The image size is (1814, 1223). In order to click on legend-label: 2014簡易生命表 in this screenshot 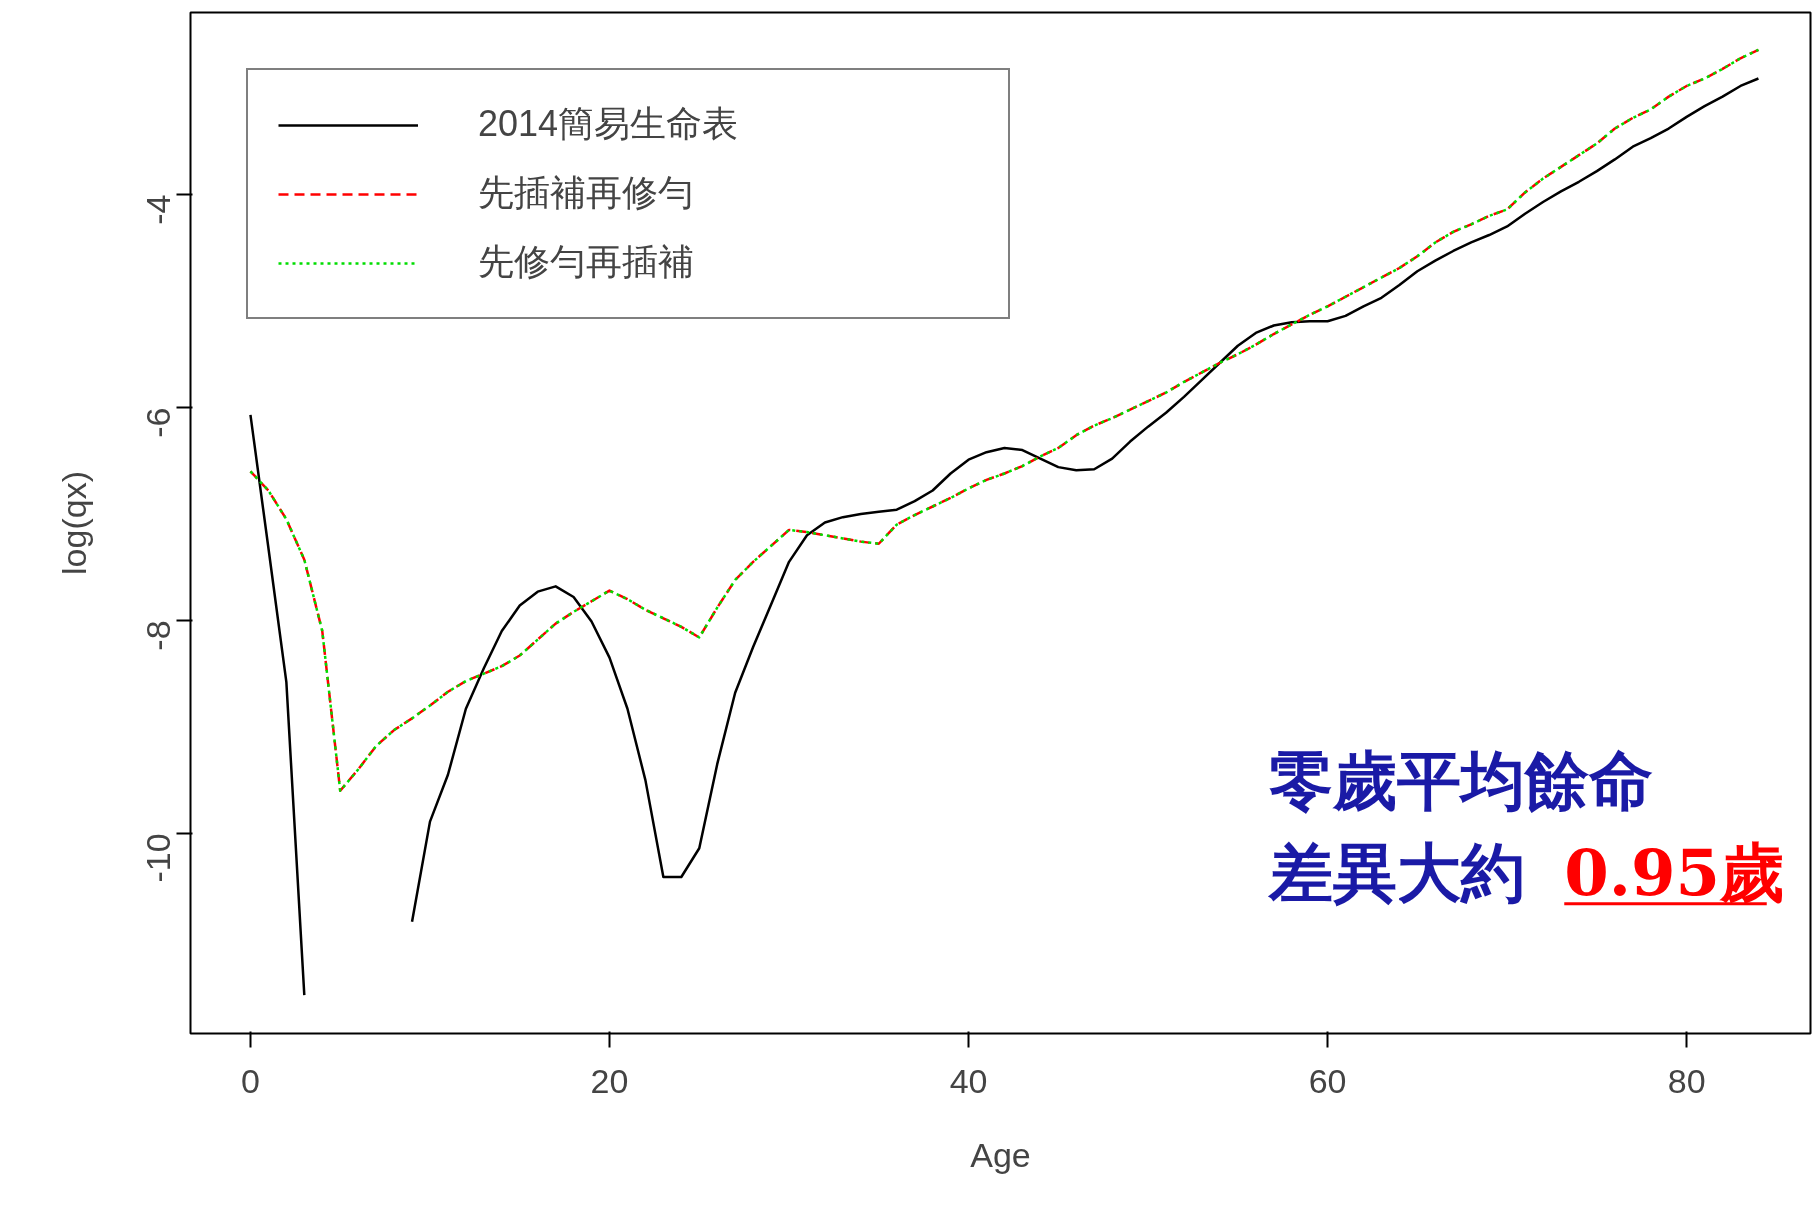, I will do `click(609, 124)`.